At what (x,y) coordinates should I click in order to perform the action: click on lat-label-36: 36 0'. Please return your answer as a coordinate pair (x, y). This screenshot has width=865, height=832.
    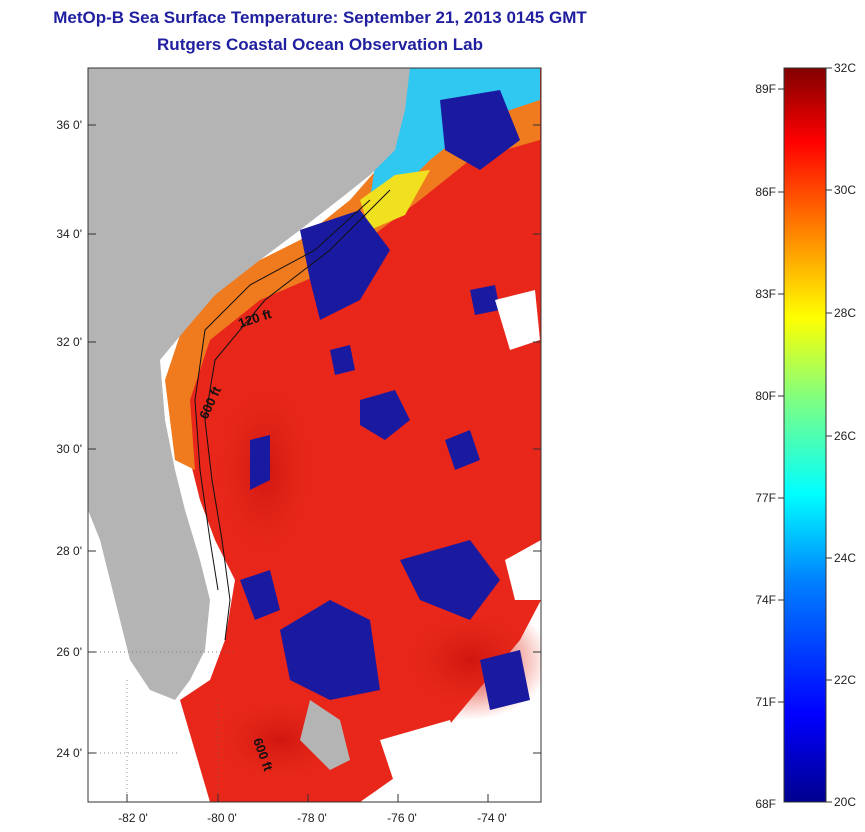
    Looking at the image, I should click on (69, 125).